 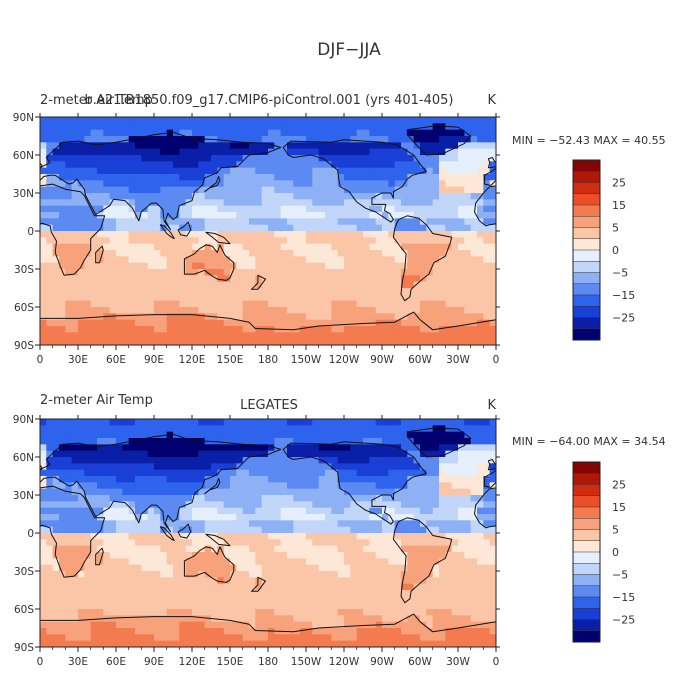 I want to click on colorbar-box, so click(x=586, y=188).